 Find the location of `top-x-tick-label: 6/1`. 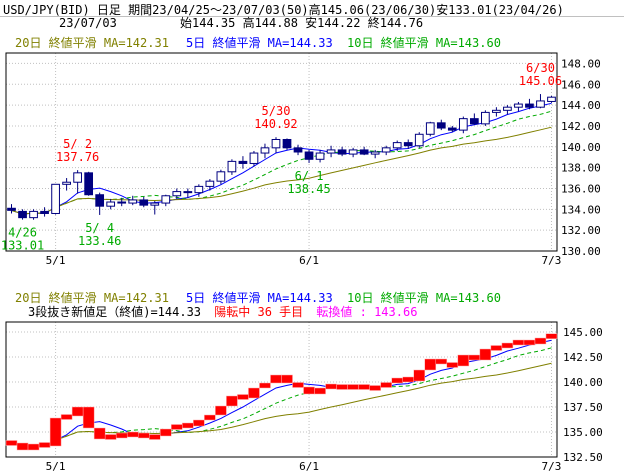

top-x-tick-label: 6/1 is located at coordinates (309, 260).